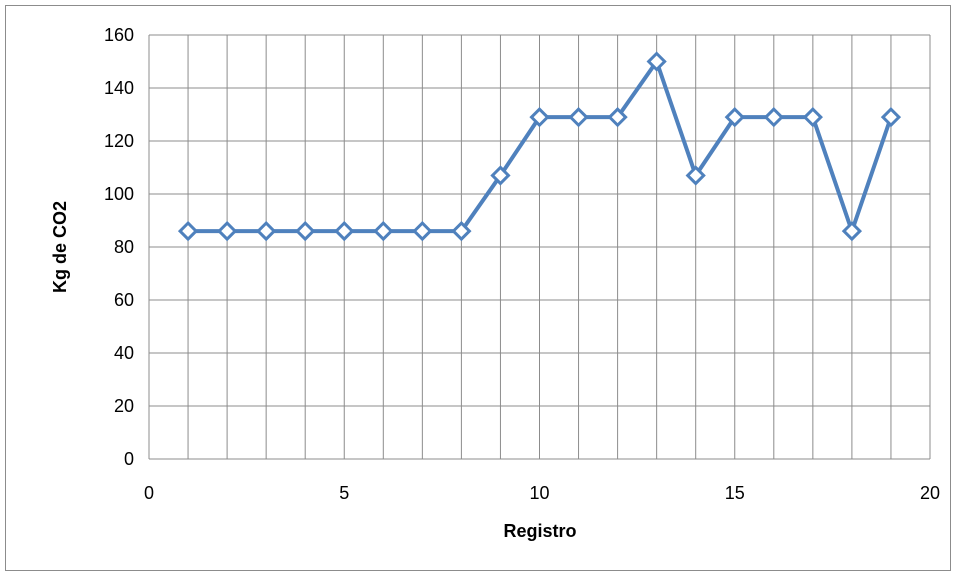 The image size is (958, 577). I want to click on y-tick-label: 120, so click(119, 141).